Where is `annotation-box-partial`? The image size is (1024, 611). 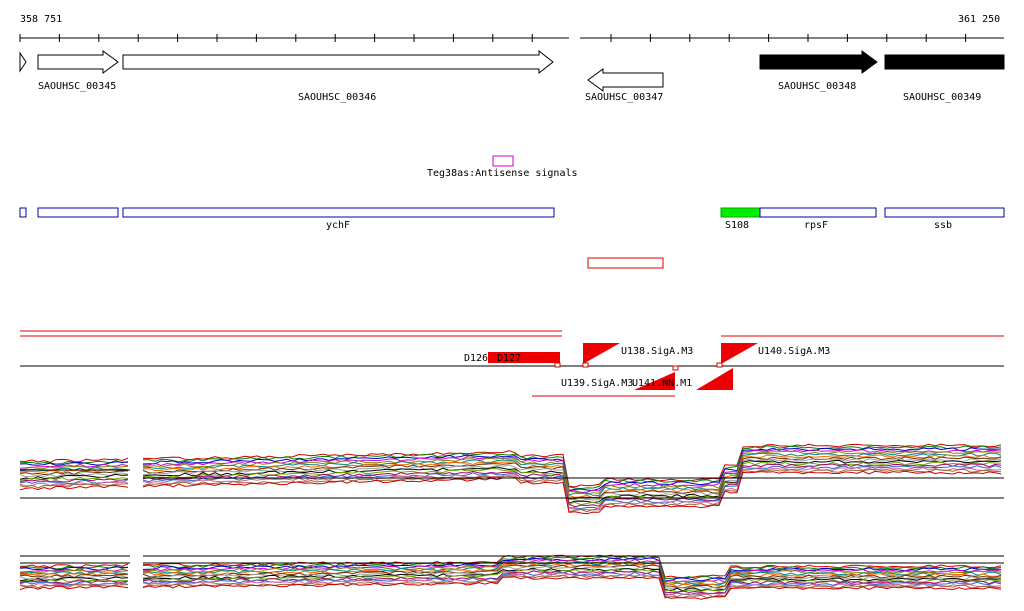
annotation-box-partial is located at coordinates (23, 212).